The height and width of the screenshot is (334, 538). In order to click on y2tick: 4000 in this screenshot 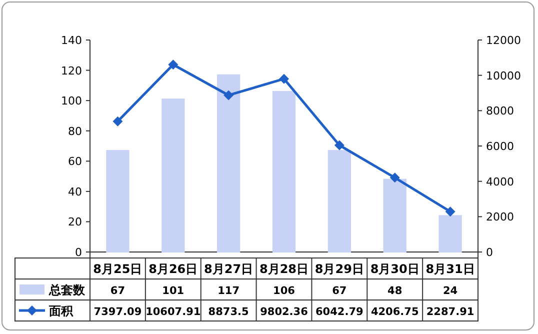, I will do `click(500, 181)`.